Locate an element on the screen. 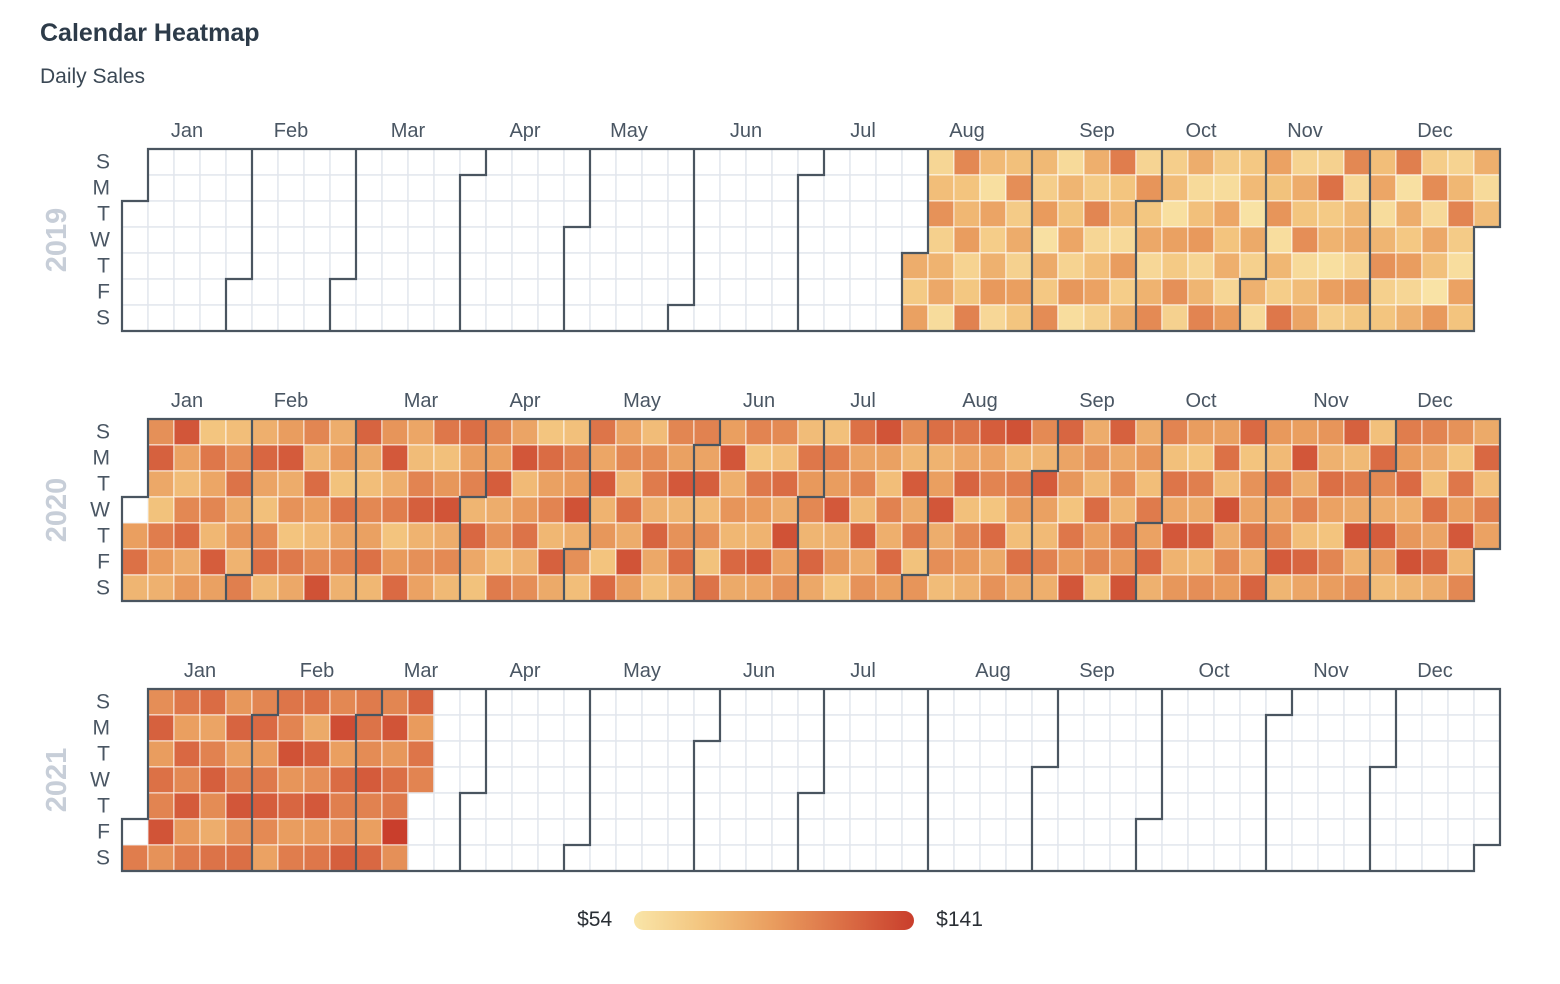 The image size is (1560, 984). month-outline is located at coordinates (1383, 510).